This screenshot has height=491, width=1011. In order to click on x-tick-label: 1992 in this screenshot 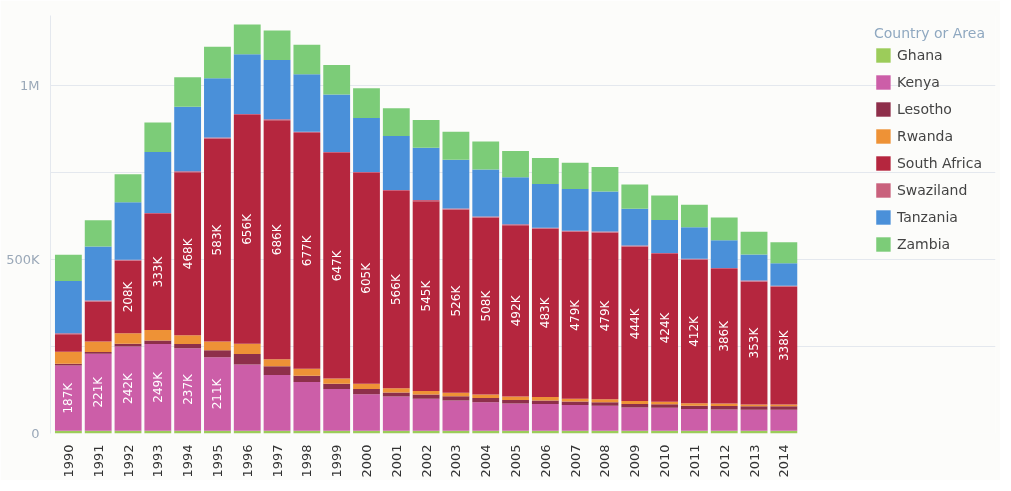, I will do `click(128, 461)`.